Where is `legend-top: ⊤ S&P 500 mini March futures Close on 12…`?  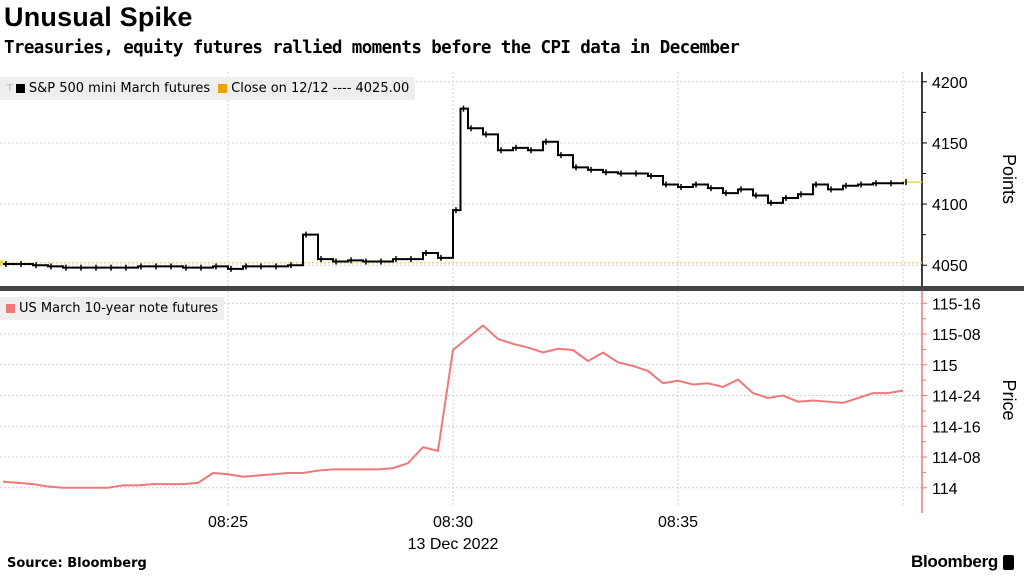 legend-top: ⊤ S&P 500 mini March futures Close on 12… is located at coordinates (208, 88).